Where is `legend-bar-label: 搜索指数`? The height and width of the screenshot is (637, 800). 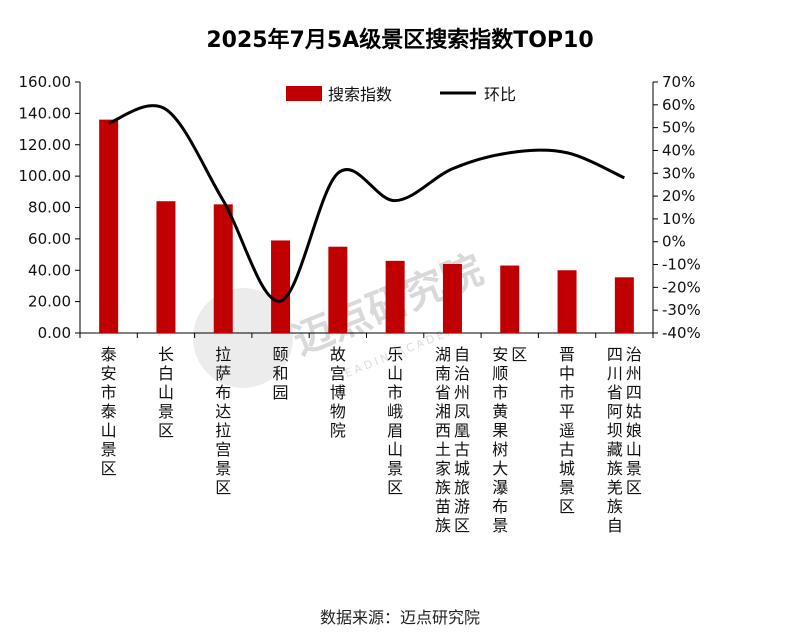 legend-bar-label: 搜索指数 is located at coordinates (360, 94).